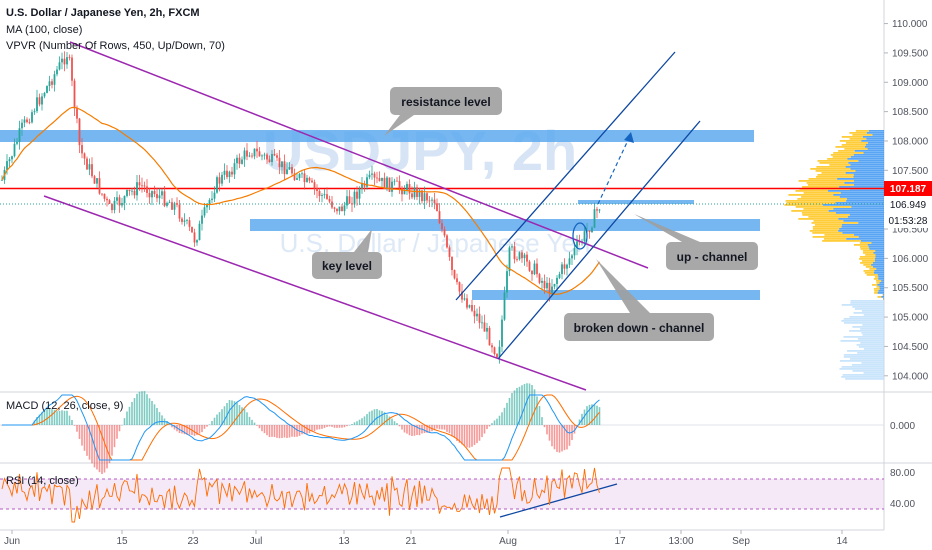 The height and width of the screenshot is (550, 932). What do you see at coordinates (115, 46) in the screenshot?
I see `vpvr-legend: VPVR (Number Of Rows, 450, Up/Down, 70)` at bounding box center [115, 46].